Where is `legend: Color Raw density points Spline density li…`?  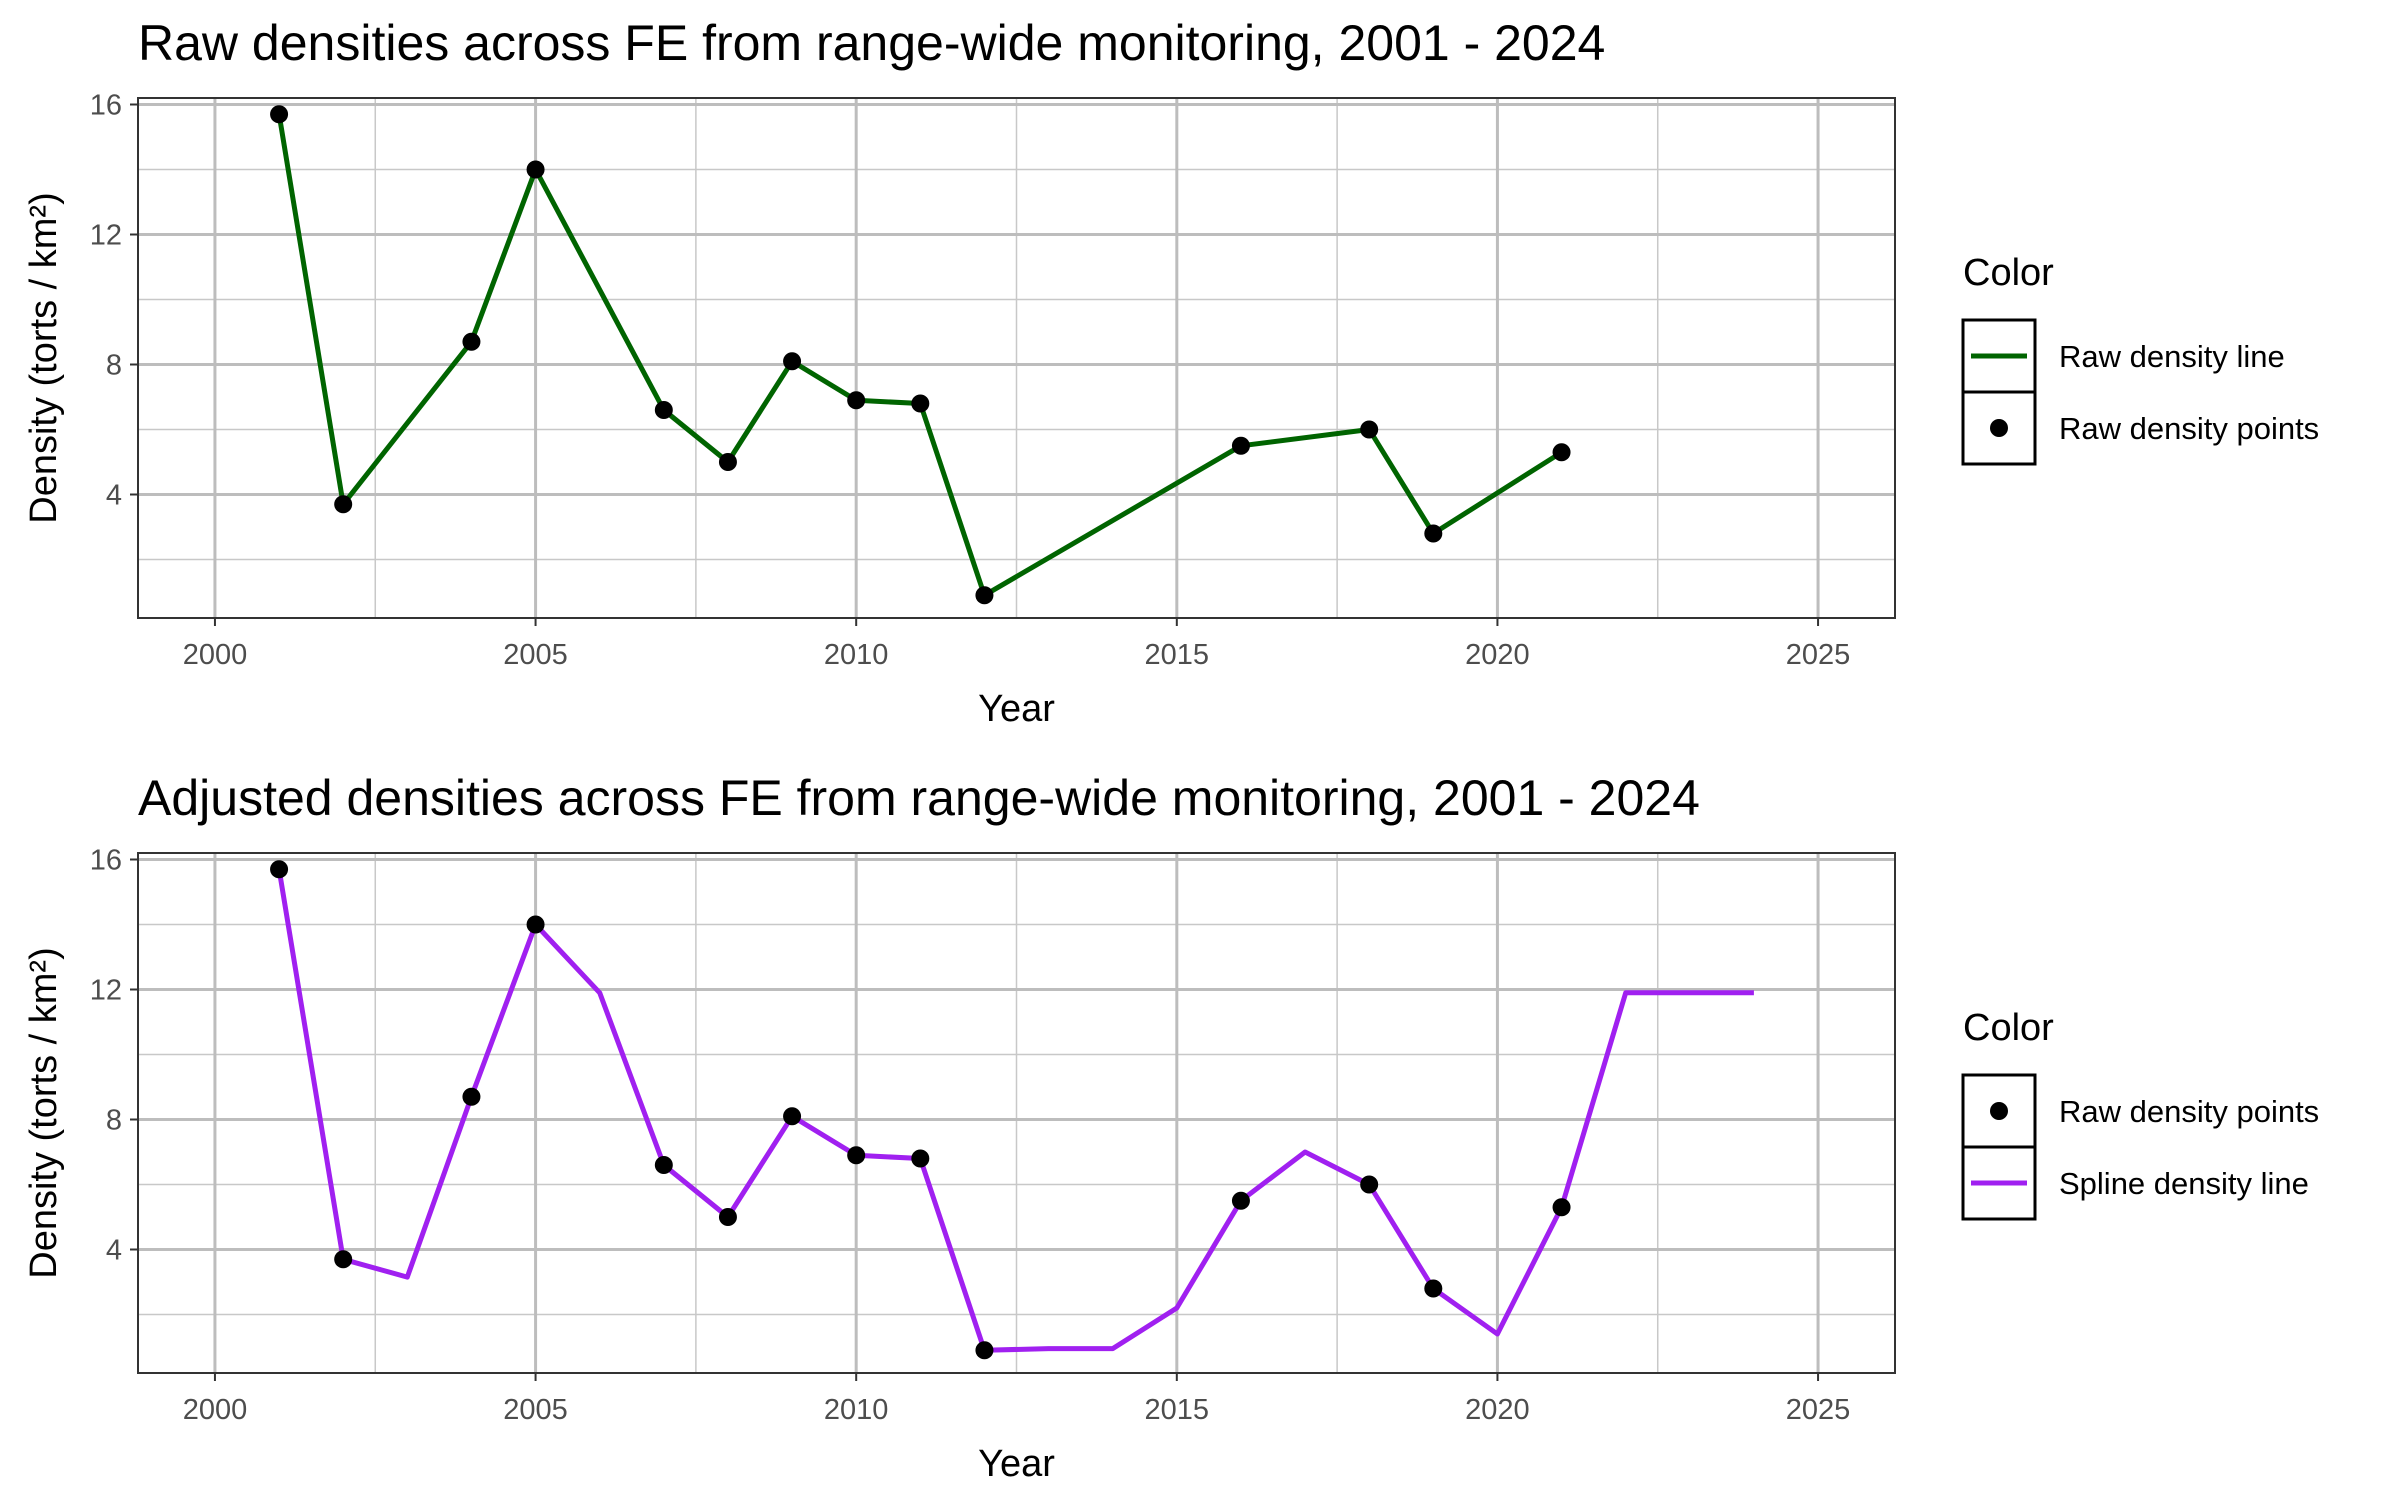 legend: Color Raw density points Spline density li… is located at coordinates (2140, 1114).